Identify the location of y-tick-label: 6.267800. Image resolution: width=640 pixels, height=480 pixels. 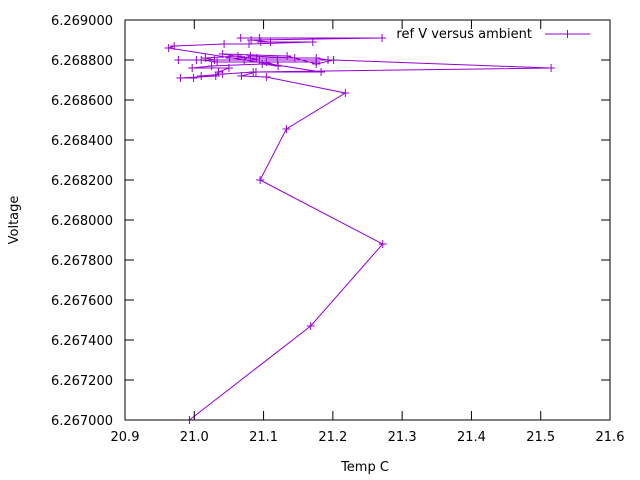
(82, 261).